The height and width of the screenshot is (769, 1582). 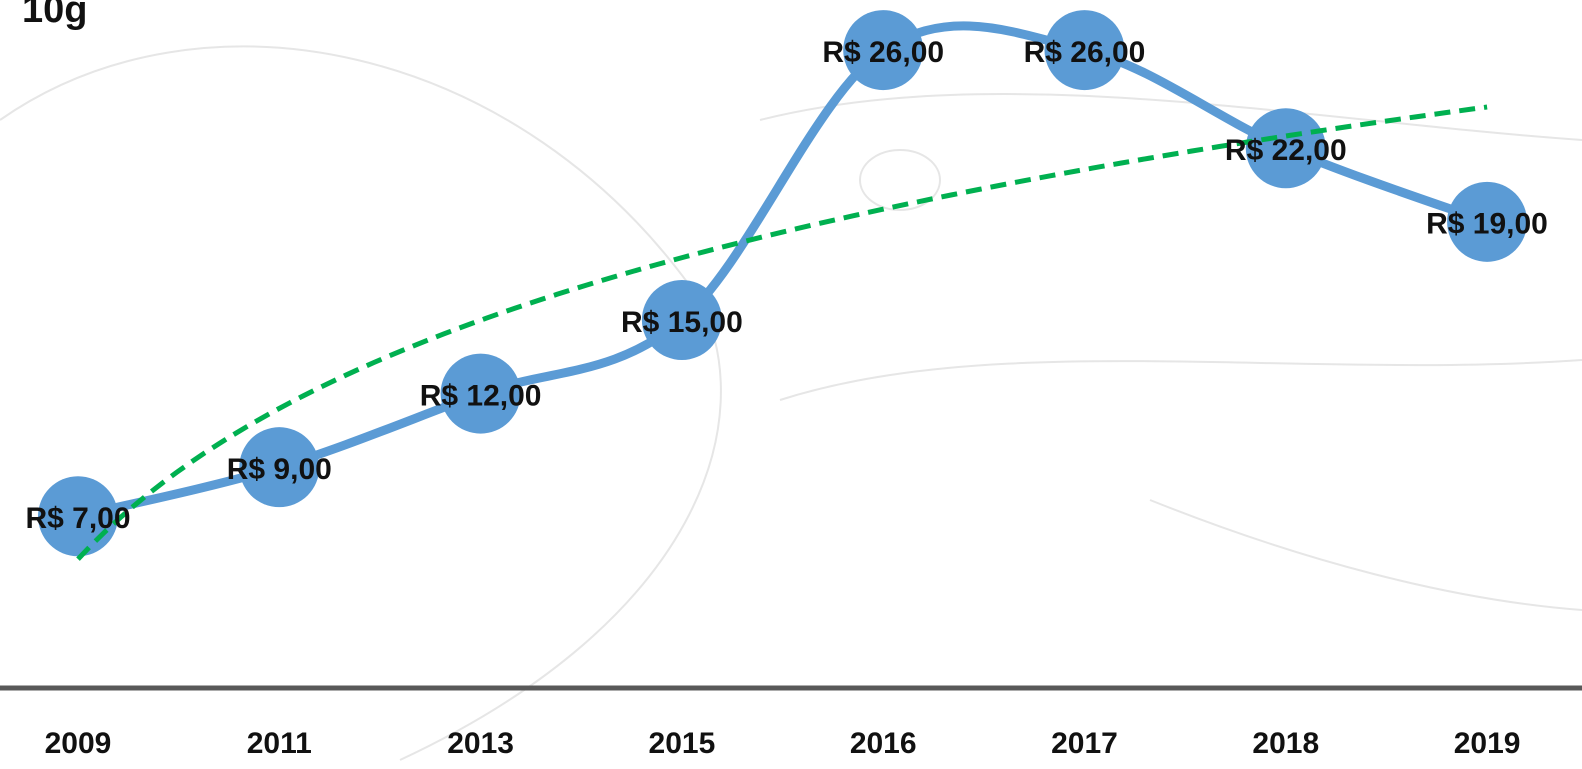 I want to click on x-tick-label: 2015, so click(x=682, y=743).